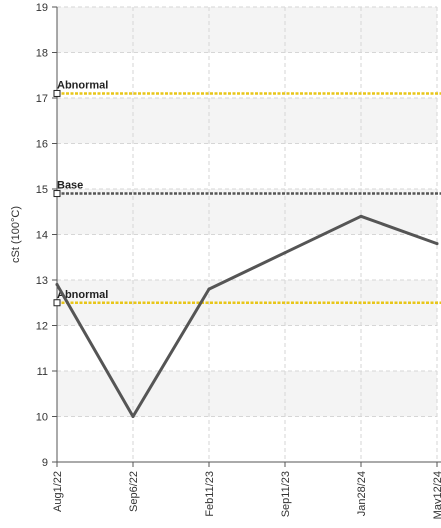  What do you see at coordinates (58, 491) in the screenshot?
I see `x-tick-label: Aug1/22` at bounding box center [58, 491].